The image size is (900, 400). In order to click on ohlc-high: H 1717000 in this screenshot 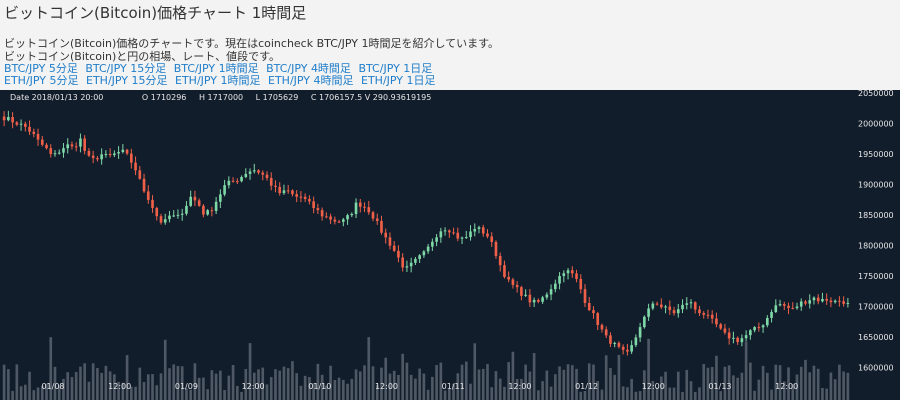, I will do `click(221, 97)`.